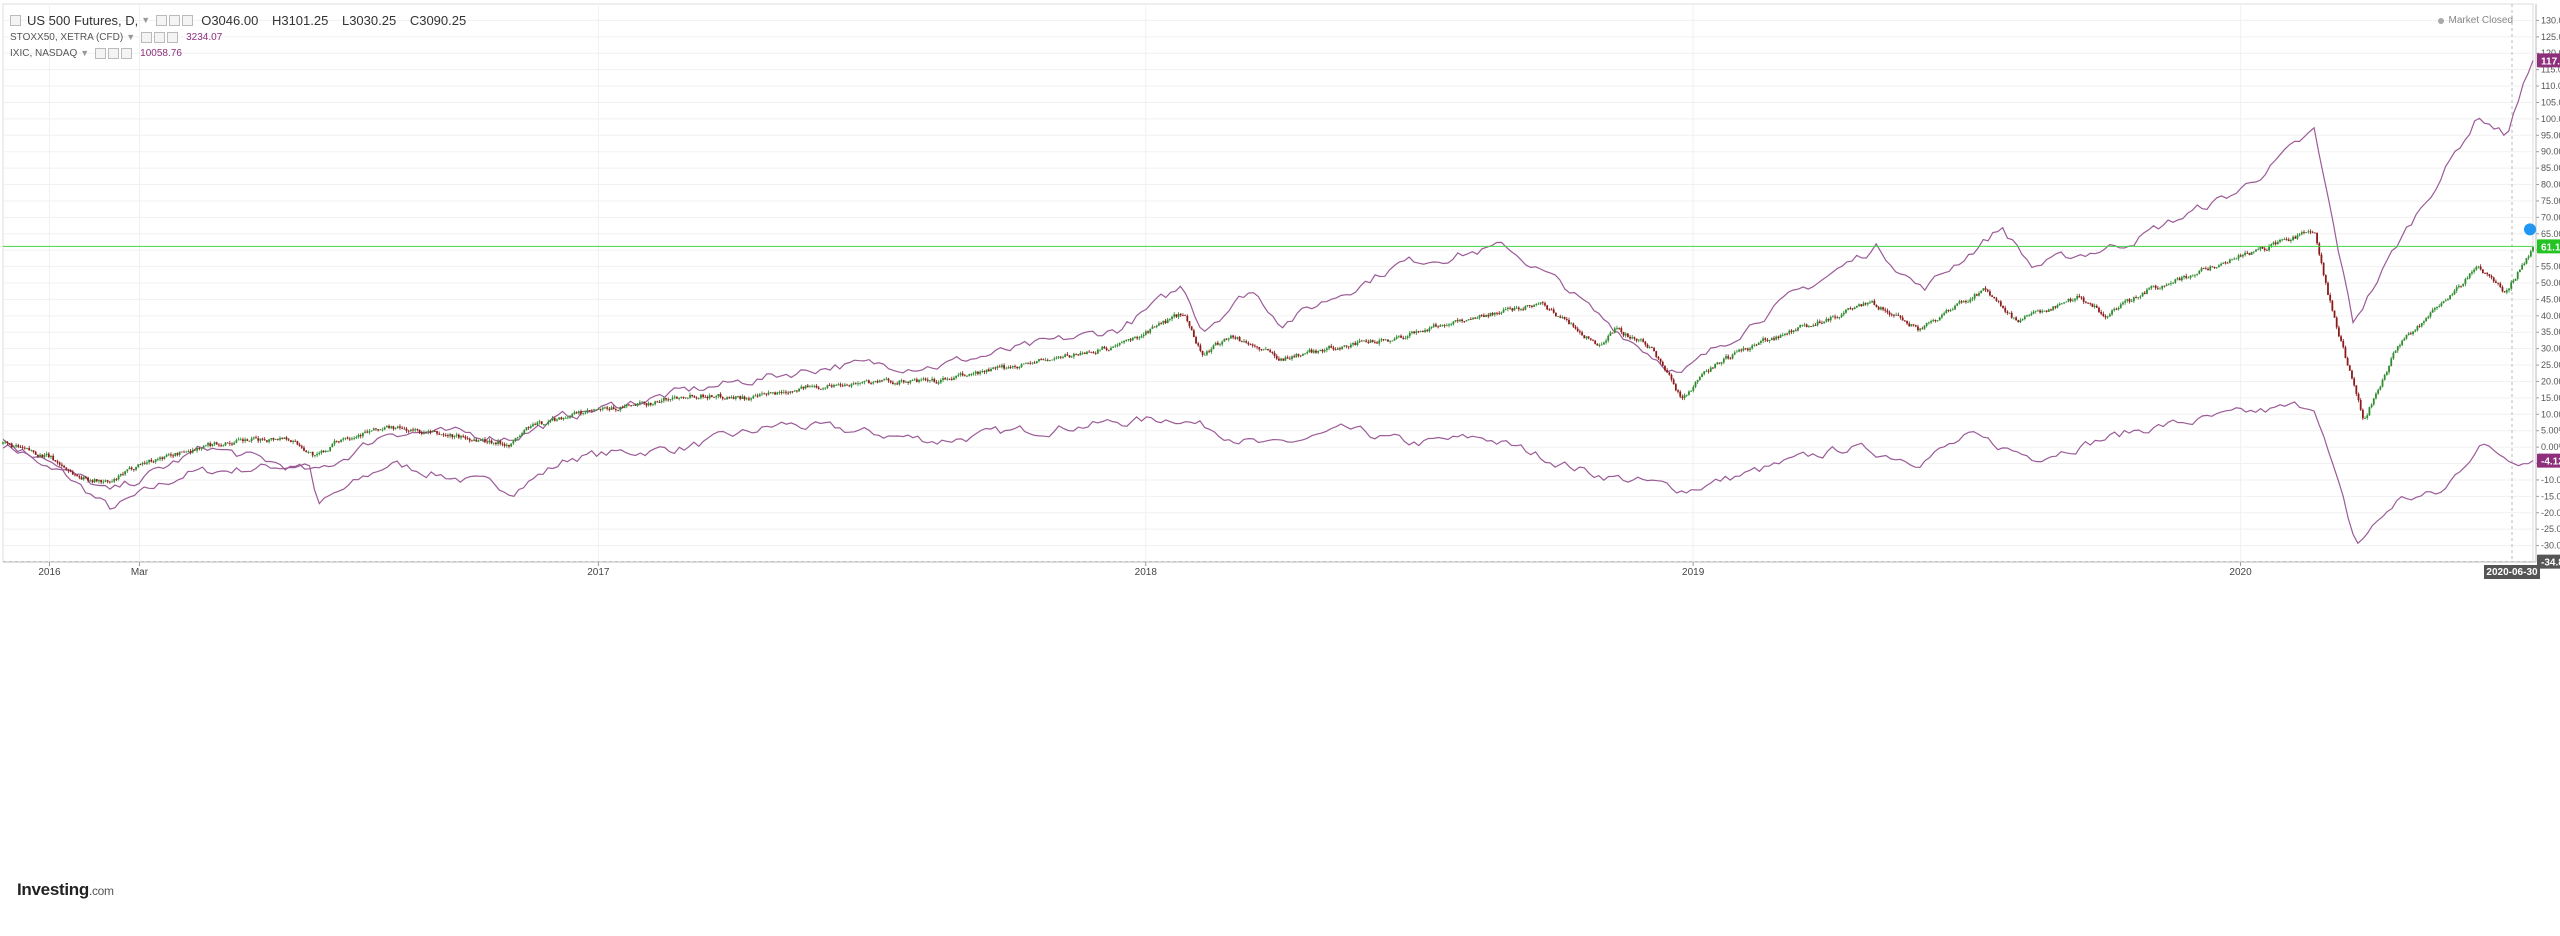 This screenshot has width=2560, height=936. Describe the element at coordinates (2240, 572) in the screenshot. I see `x-tick-label: 2020` at that location.